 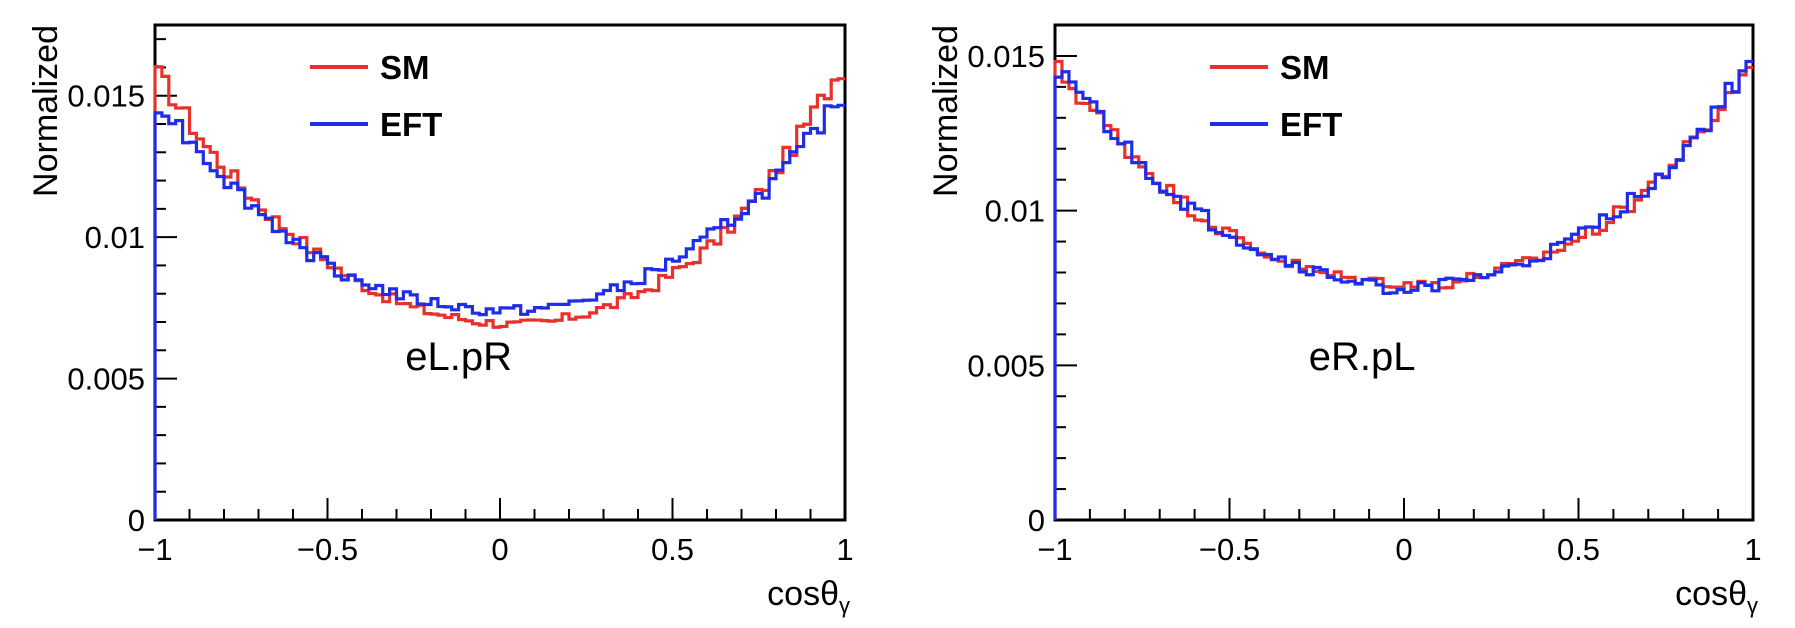 I want to click on x-tick-label-left: −1, so click(x=154, y=549).